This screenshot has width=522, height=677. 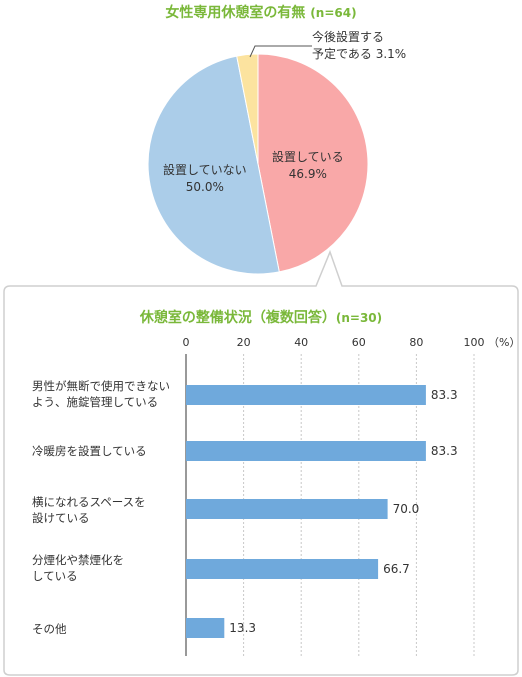 I want to click on category-label-lie-down-line1: 横になれるスペースを, so click(x=89, y=502).